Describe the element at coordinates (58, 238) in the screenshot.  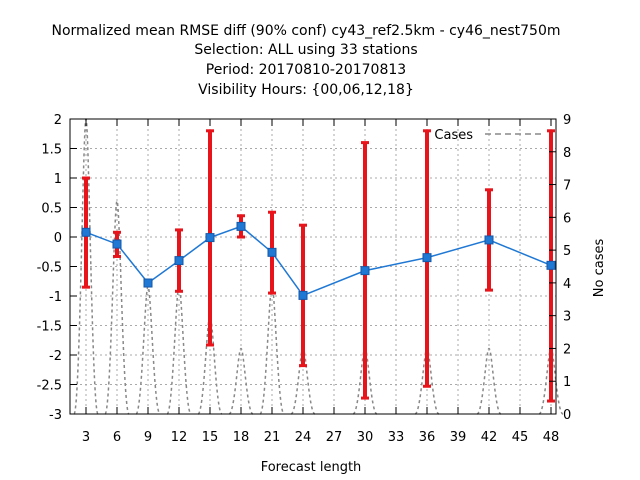
I see `y-tick-label: 0` at that location.